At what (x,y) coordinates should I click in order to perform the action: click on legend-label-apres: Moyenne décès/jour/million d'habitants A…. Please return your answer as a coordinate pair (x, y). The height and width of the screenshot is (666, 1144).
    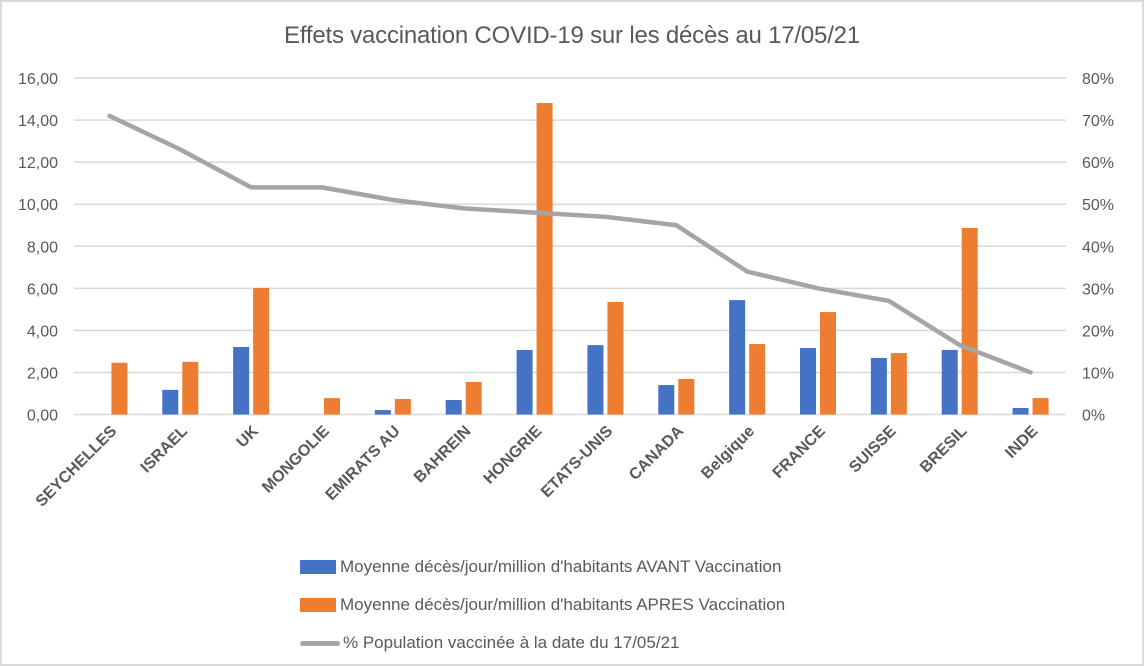
    Looking at the image, I should click on (563, 604).